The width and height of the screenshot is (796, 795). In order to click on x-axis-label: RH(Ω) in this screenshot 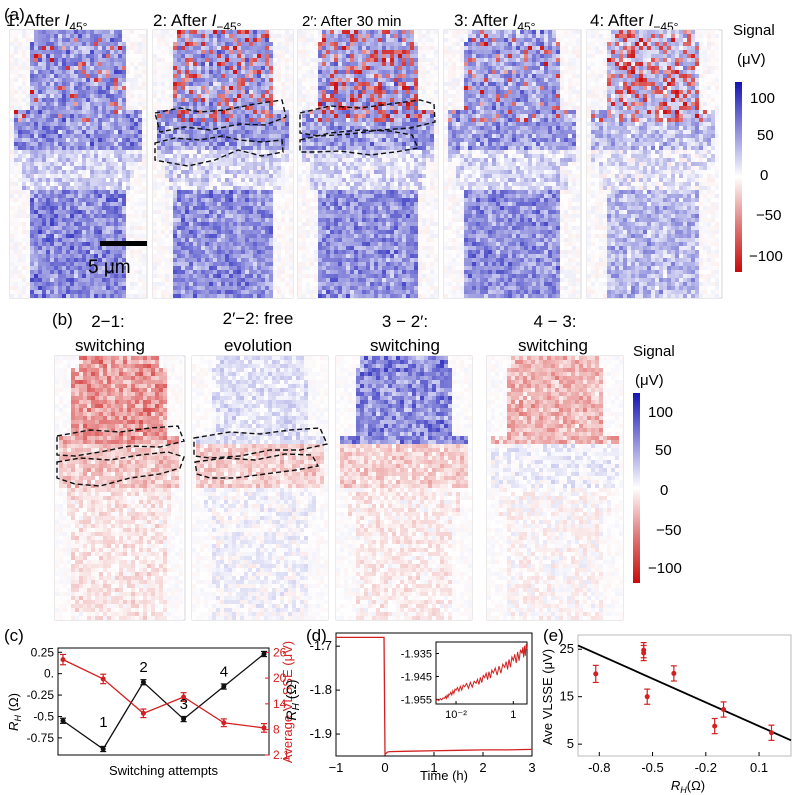, I will do `click(688, 786)`.